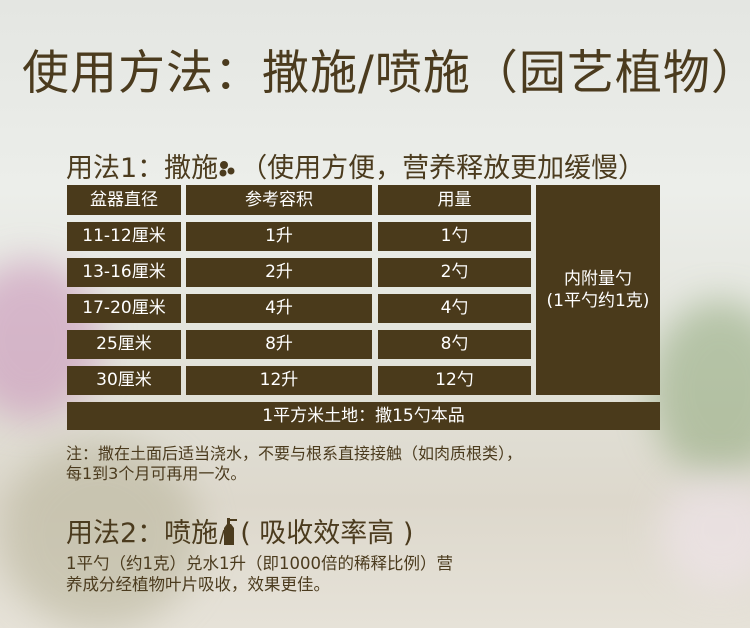 This screenshot has height=628, width=750. Describe the element at coordinates (454, 272) in the screenshot. I see `table-cell: 2勺` at that location.